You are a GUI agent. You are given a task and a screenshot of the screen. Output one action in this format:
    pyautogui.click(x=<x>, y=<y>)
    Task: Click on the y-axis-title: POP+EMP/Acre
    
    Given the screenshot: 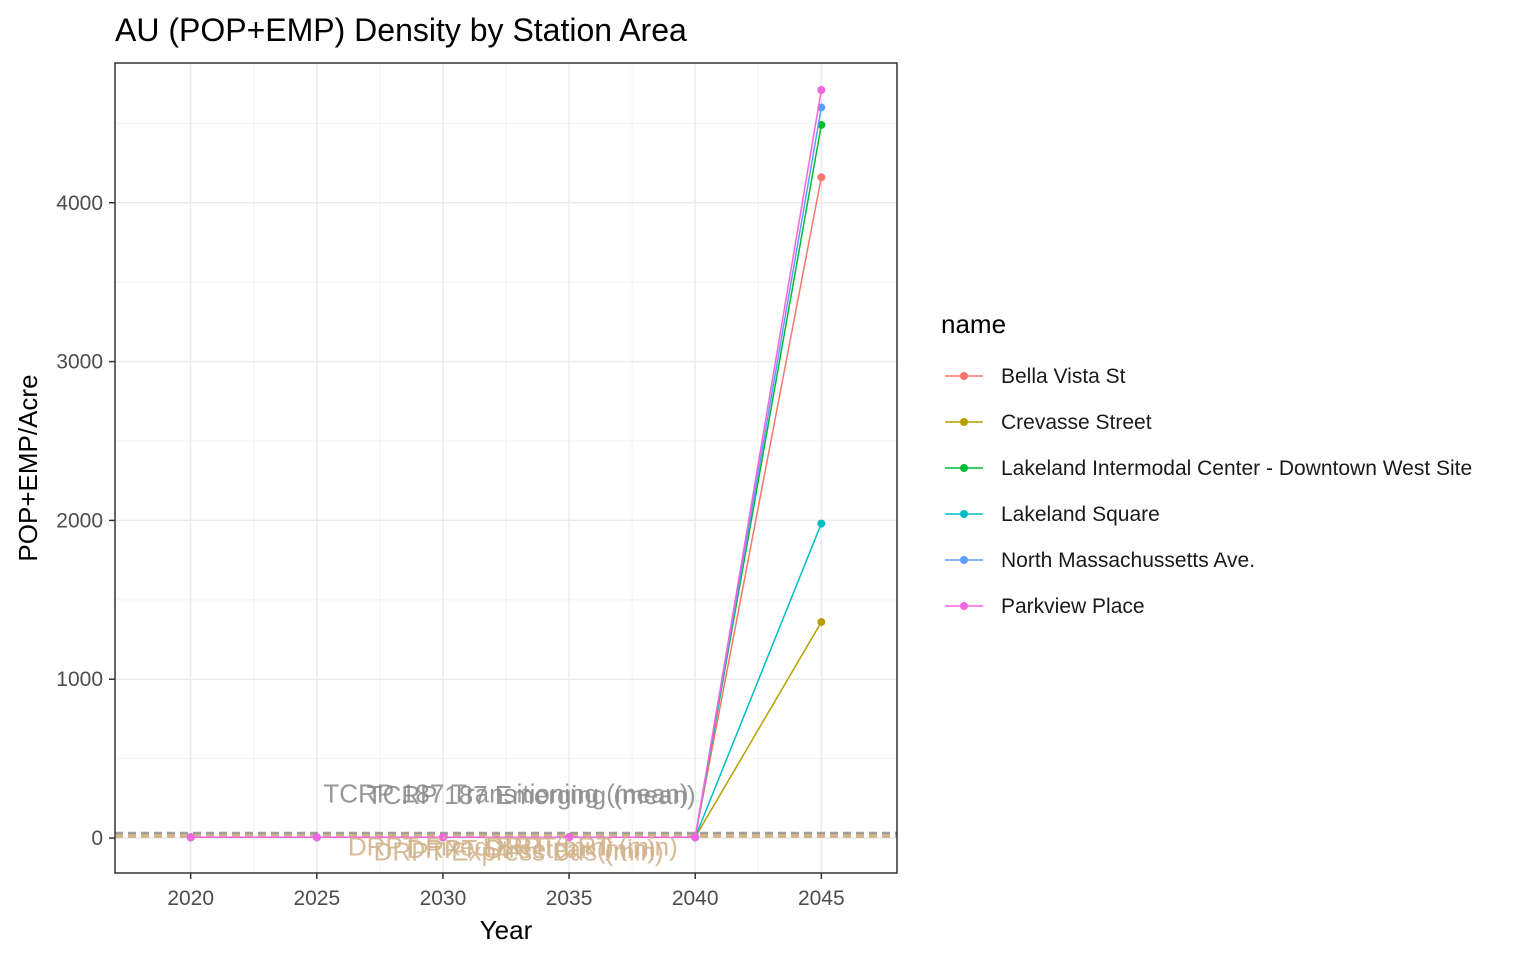 What is the action you would take?
    pyautogui.click(x=28, y=467)
    